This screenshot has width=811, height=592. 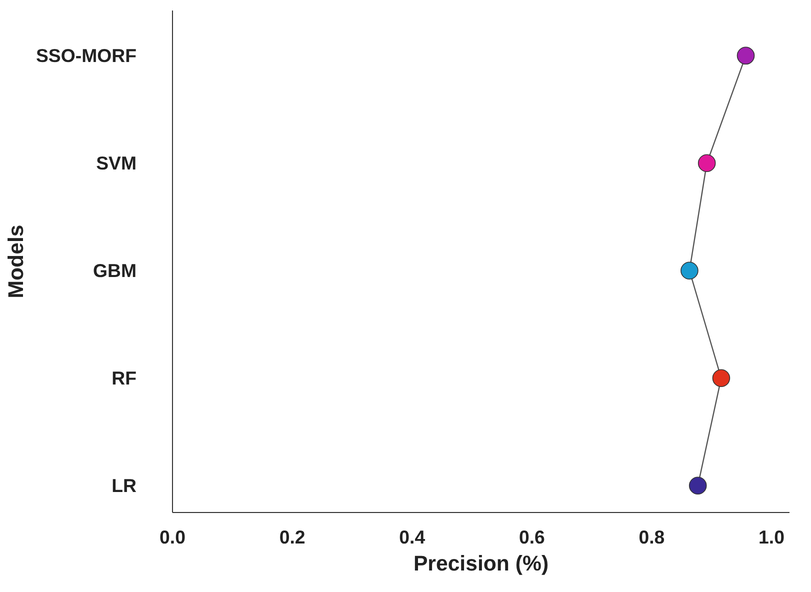 What do you see at coordinates (114, 271) in the screenshot?
I see `y-tick-label: GBM` at bounding box center [114, 271].